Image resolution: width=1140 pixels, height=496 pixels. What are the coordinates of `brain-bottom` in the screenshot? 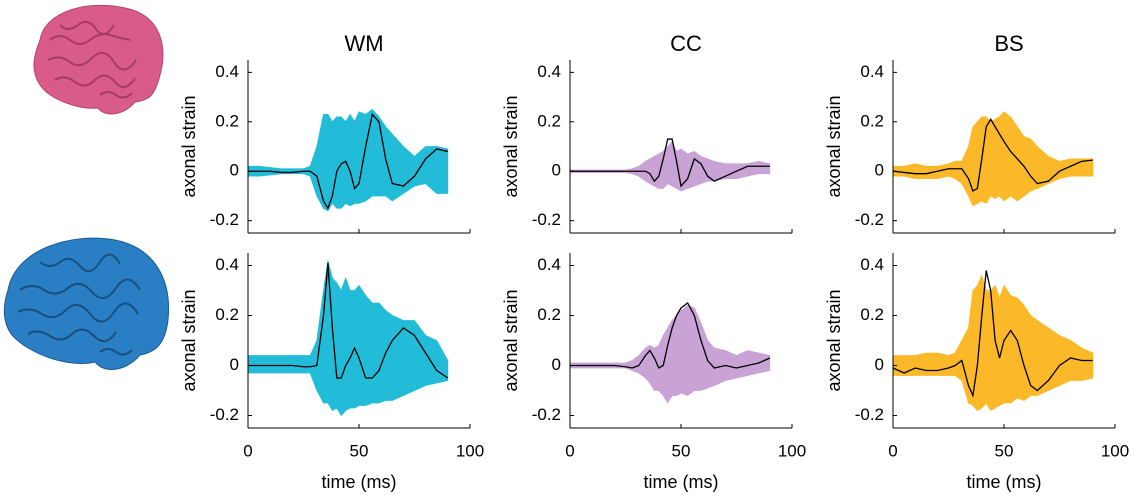 It's located at (86, 303).